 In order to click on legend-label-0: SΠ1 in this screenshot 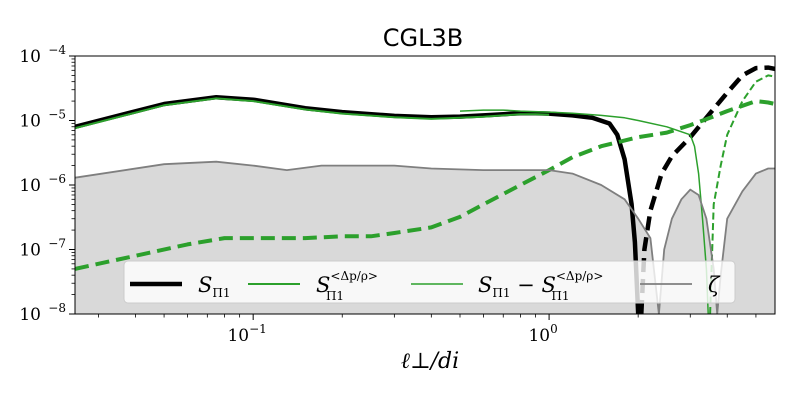, I will do `click(214, 286)`.